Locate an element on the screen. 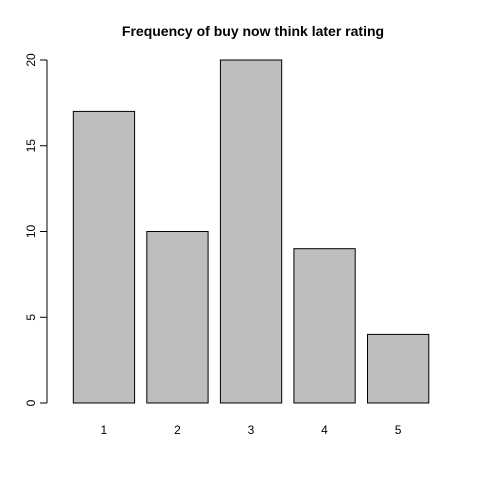  x-tick-label: 3 is located at coordinates (251, 430).